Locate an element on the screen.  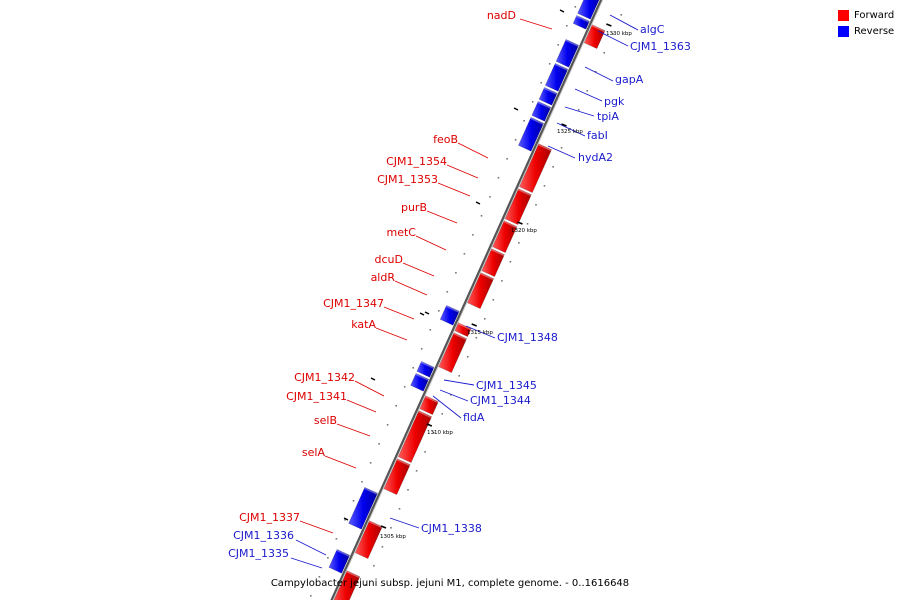
reverse-gene-label: fabI is located at coordinates (597, 135).